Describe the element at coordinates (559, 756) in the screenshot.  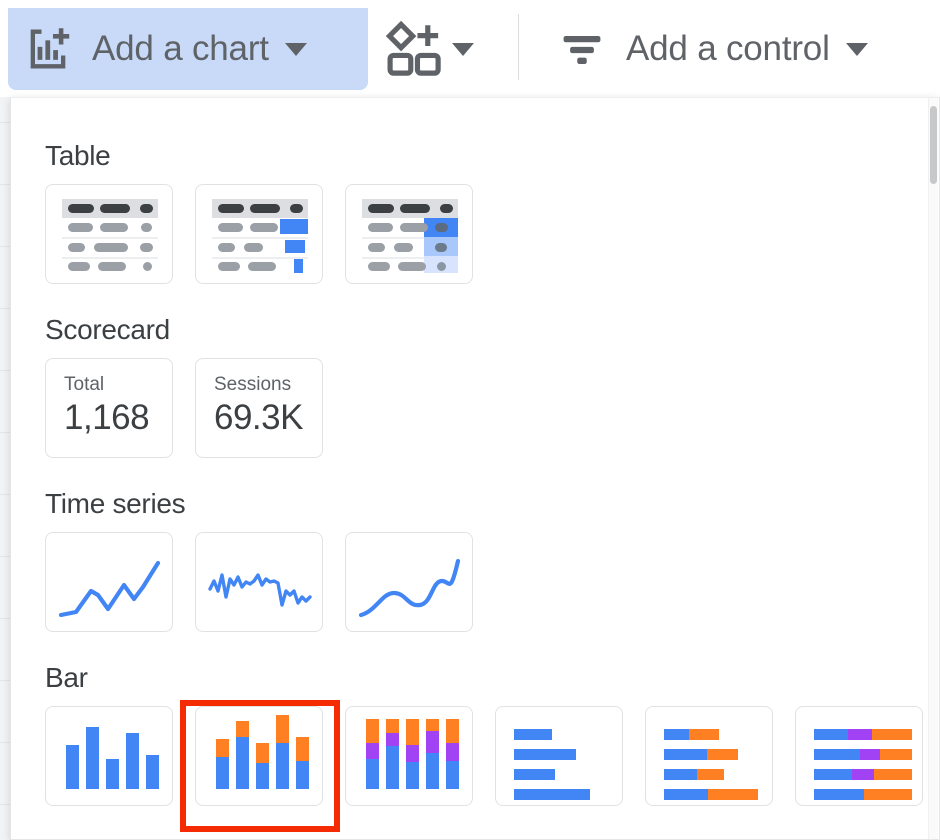
I see `chart-type-bar-chart` at that location.